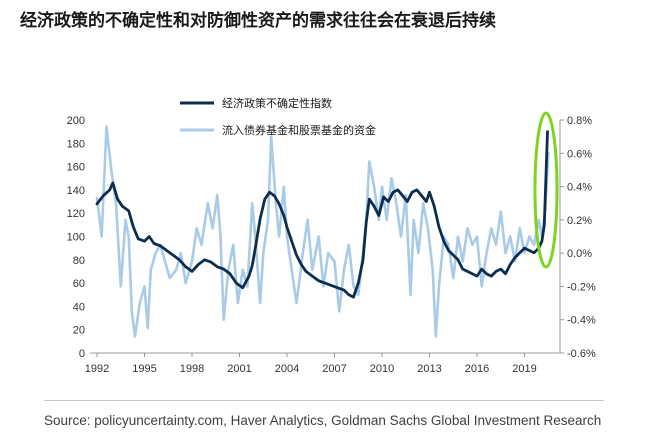 Image resolution: width=649 pixels, height=440 pixels. I want to click on left-tick-label: 60, so click(79, 284).